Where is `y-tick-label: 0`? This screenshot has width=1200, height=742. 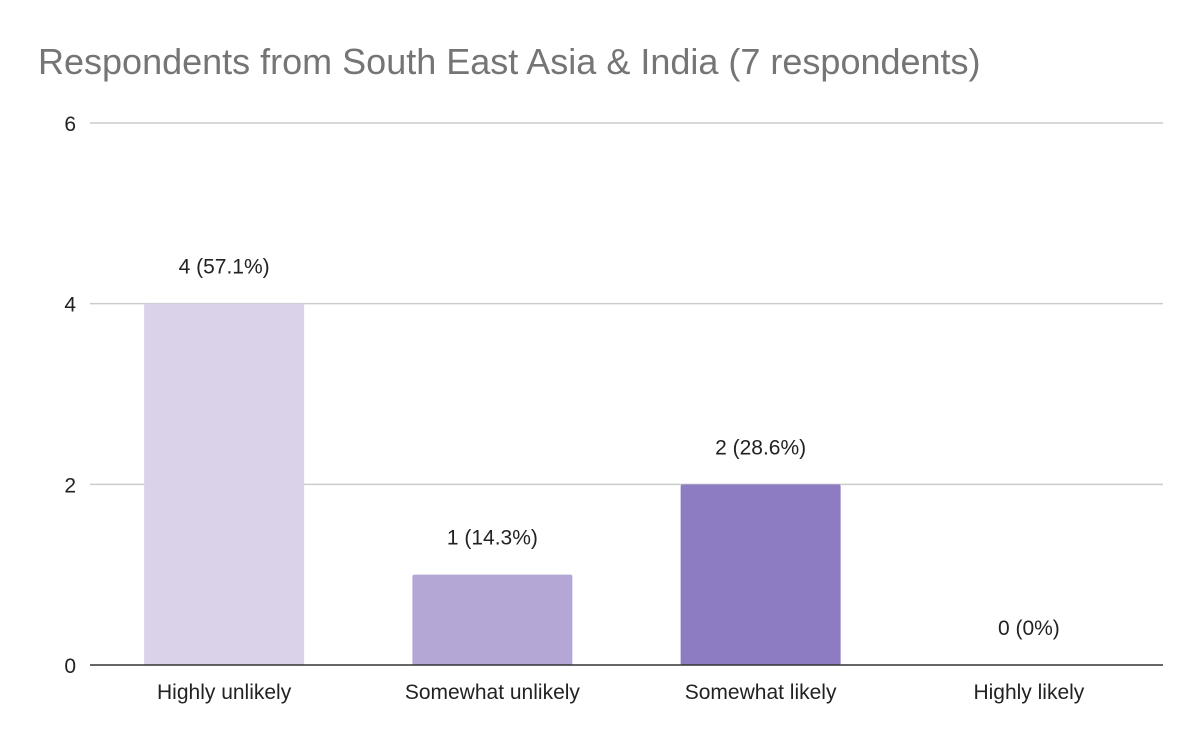
y-tick-label: 0 is located at coordinates (70, 666).